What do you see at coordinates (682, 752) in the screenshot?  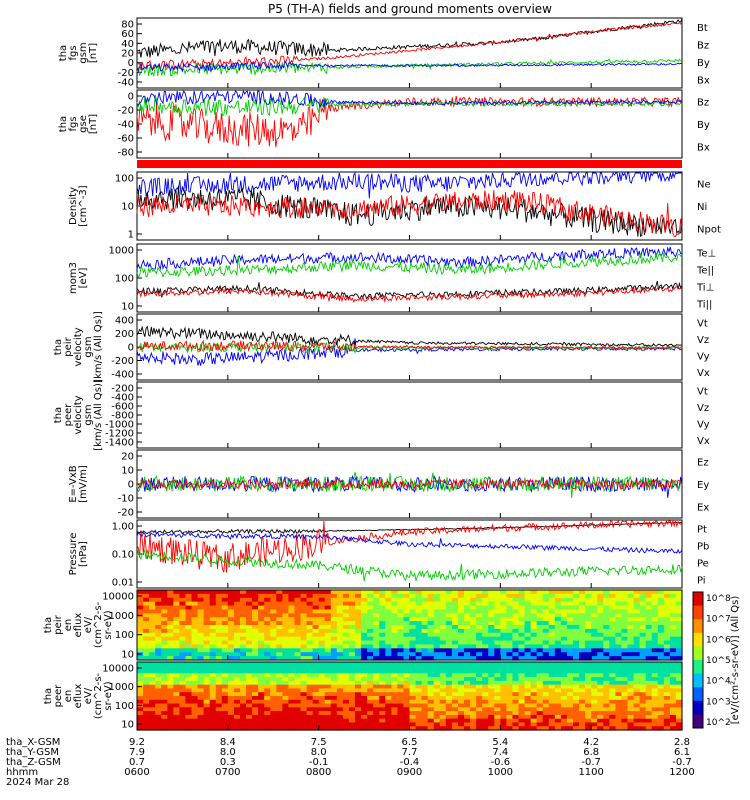 I see `ephemeris-value: 6.1` at bounding box center [682, 752].